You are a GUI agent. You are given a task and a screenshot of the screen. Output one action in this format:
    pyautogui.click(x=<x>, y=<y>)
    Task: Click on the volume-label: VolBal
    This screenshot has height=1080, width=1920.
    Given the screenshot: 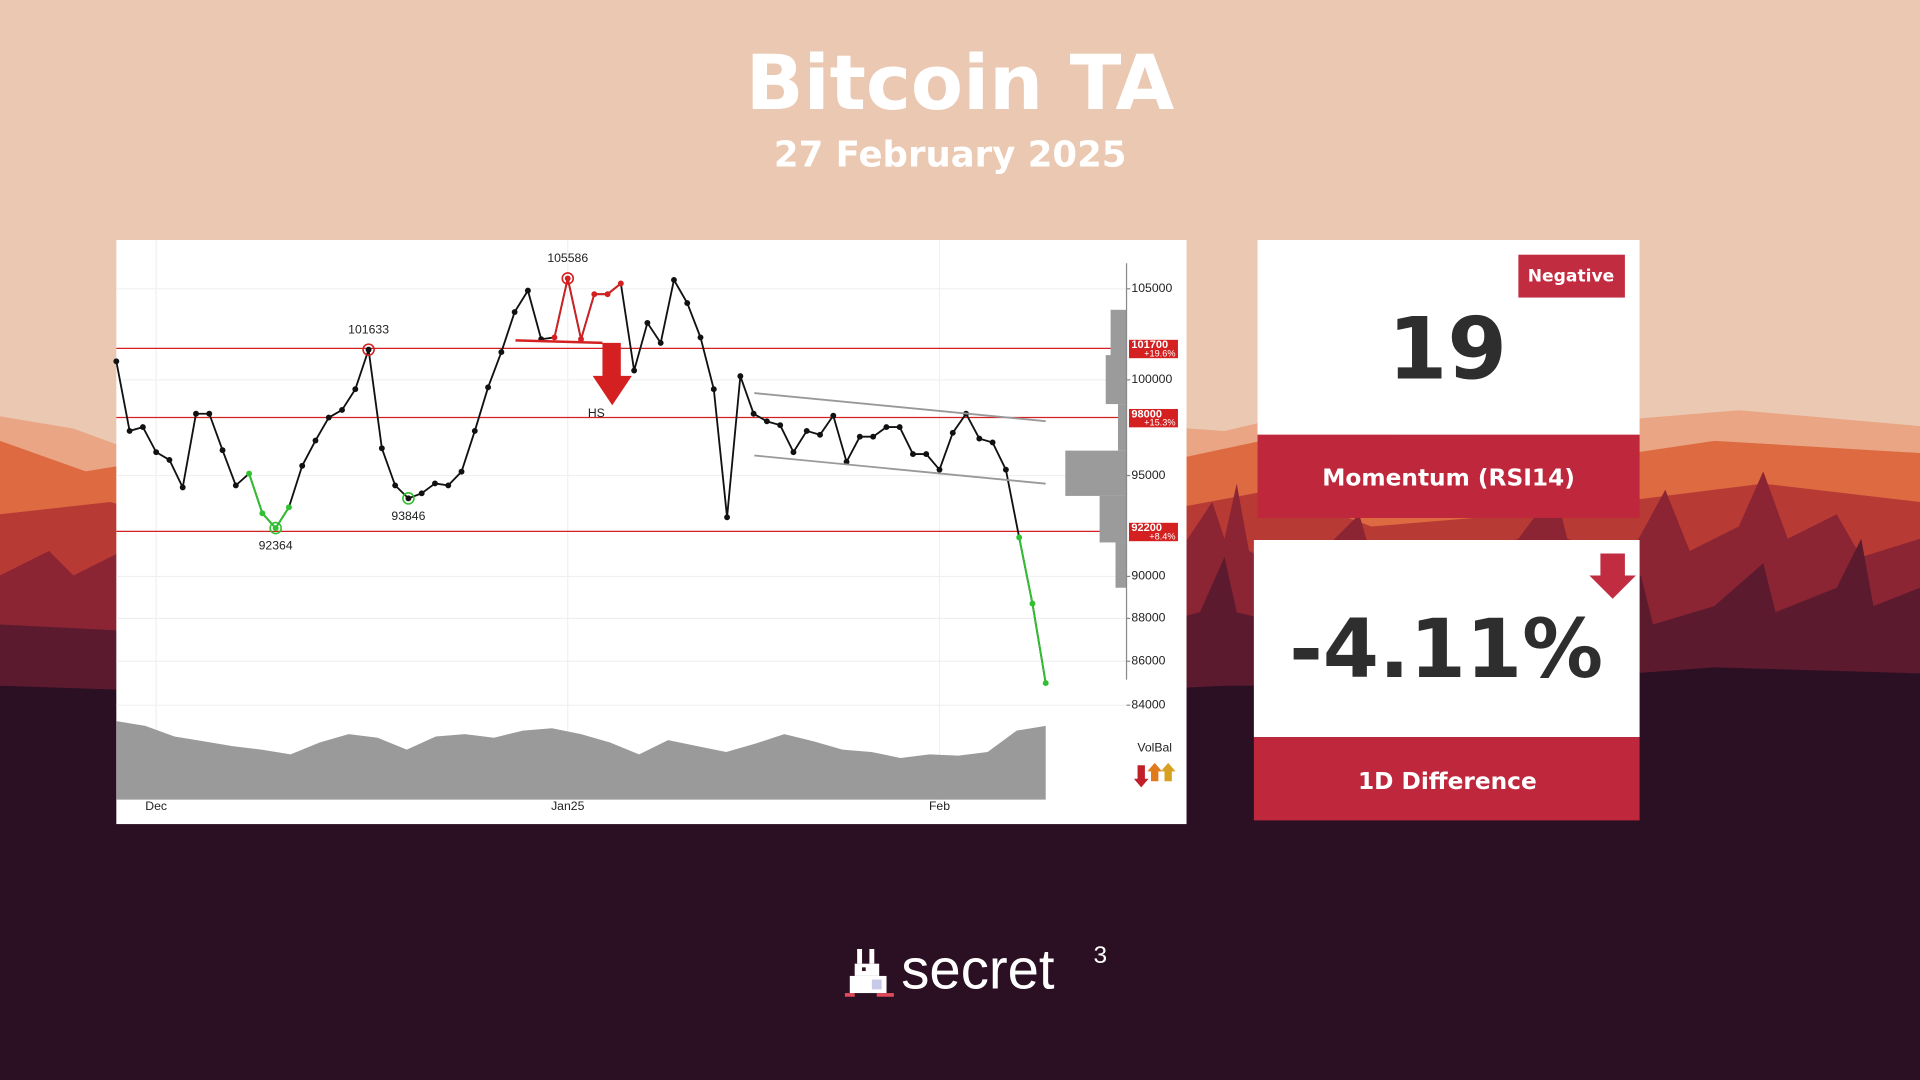 What is the action you would take?
    pyautogui.click(x=1154, y=747)
    